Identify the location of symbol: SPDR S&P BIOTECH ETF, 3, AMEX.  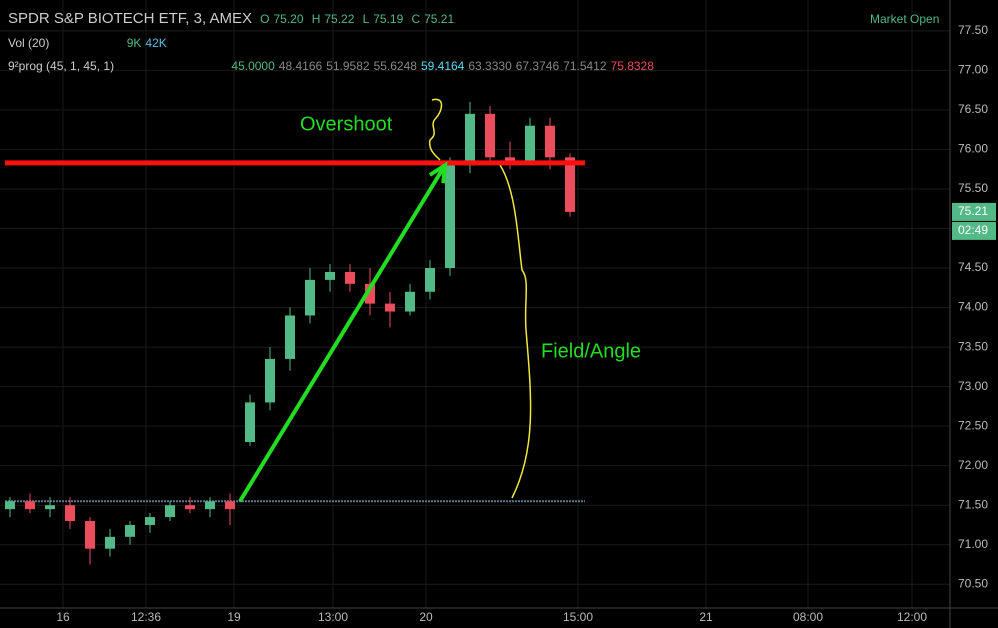
(130, 18).